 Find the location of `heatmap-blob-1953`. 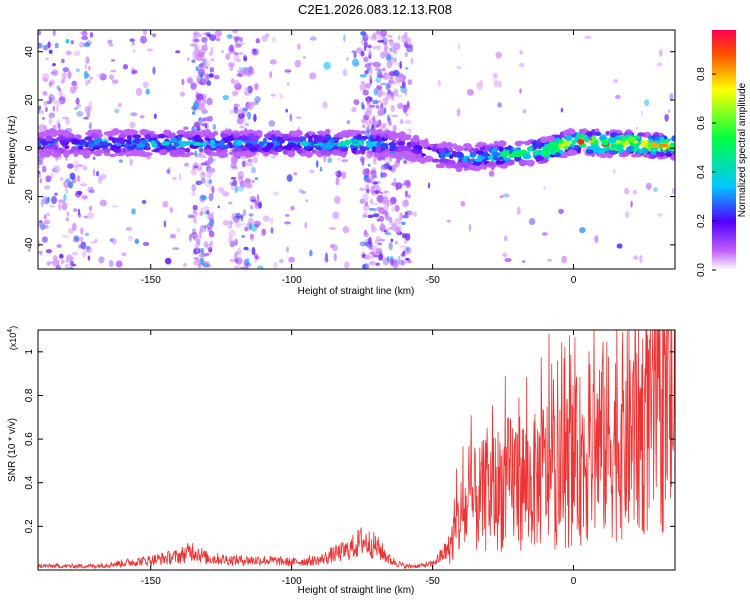

heatmap-blob-1953 is located at coordinates (427, 159).